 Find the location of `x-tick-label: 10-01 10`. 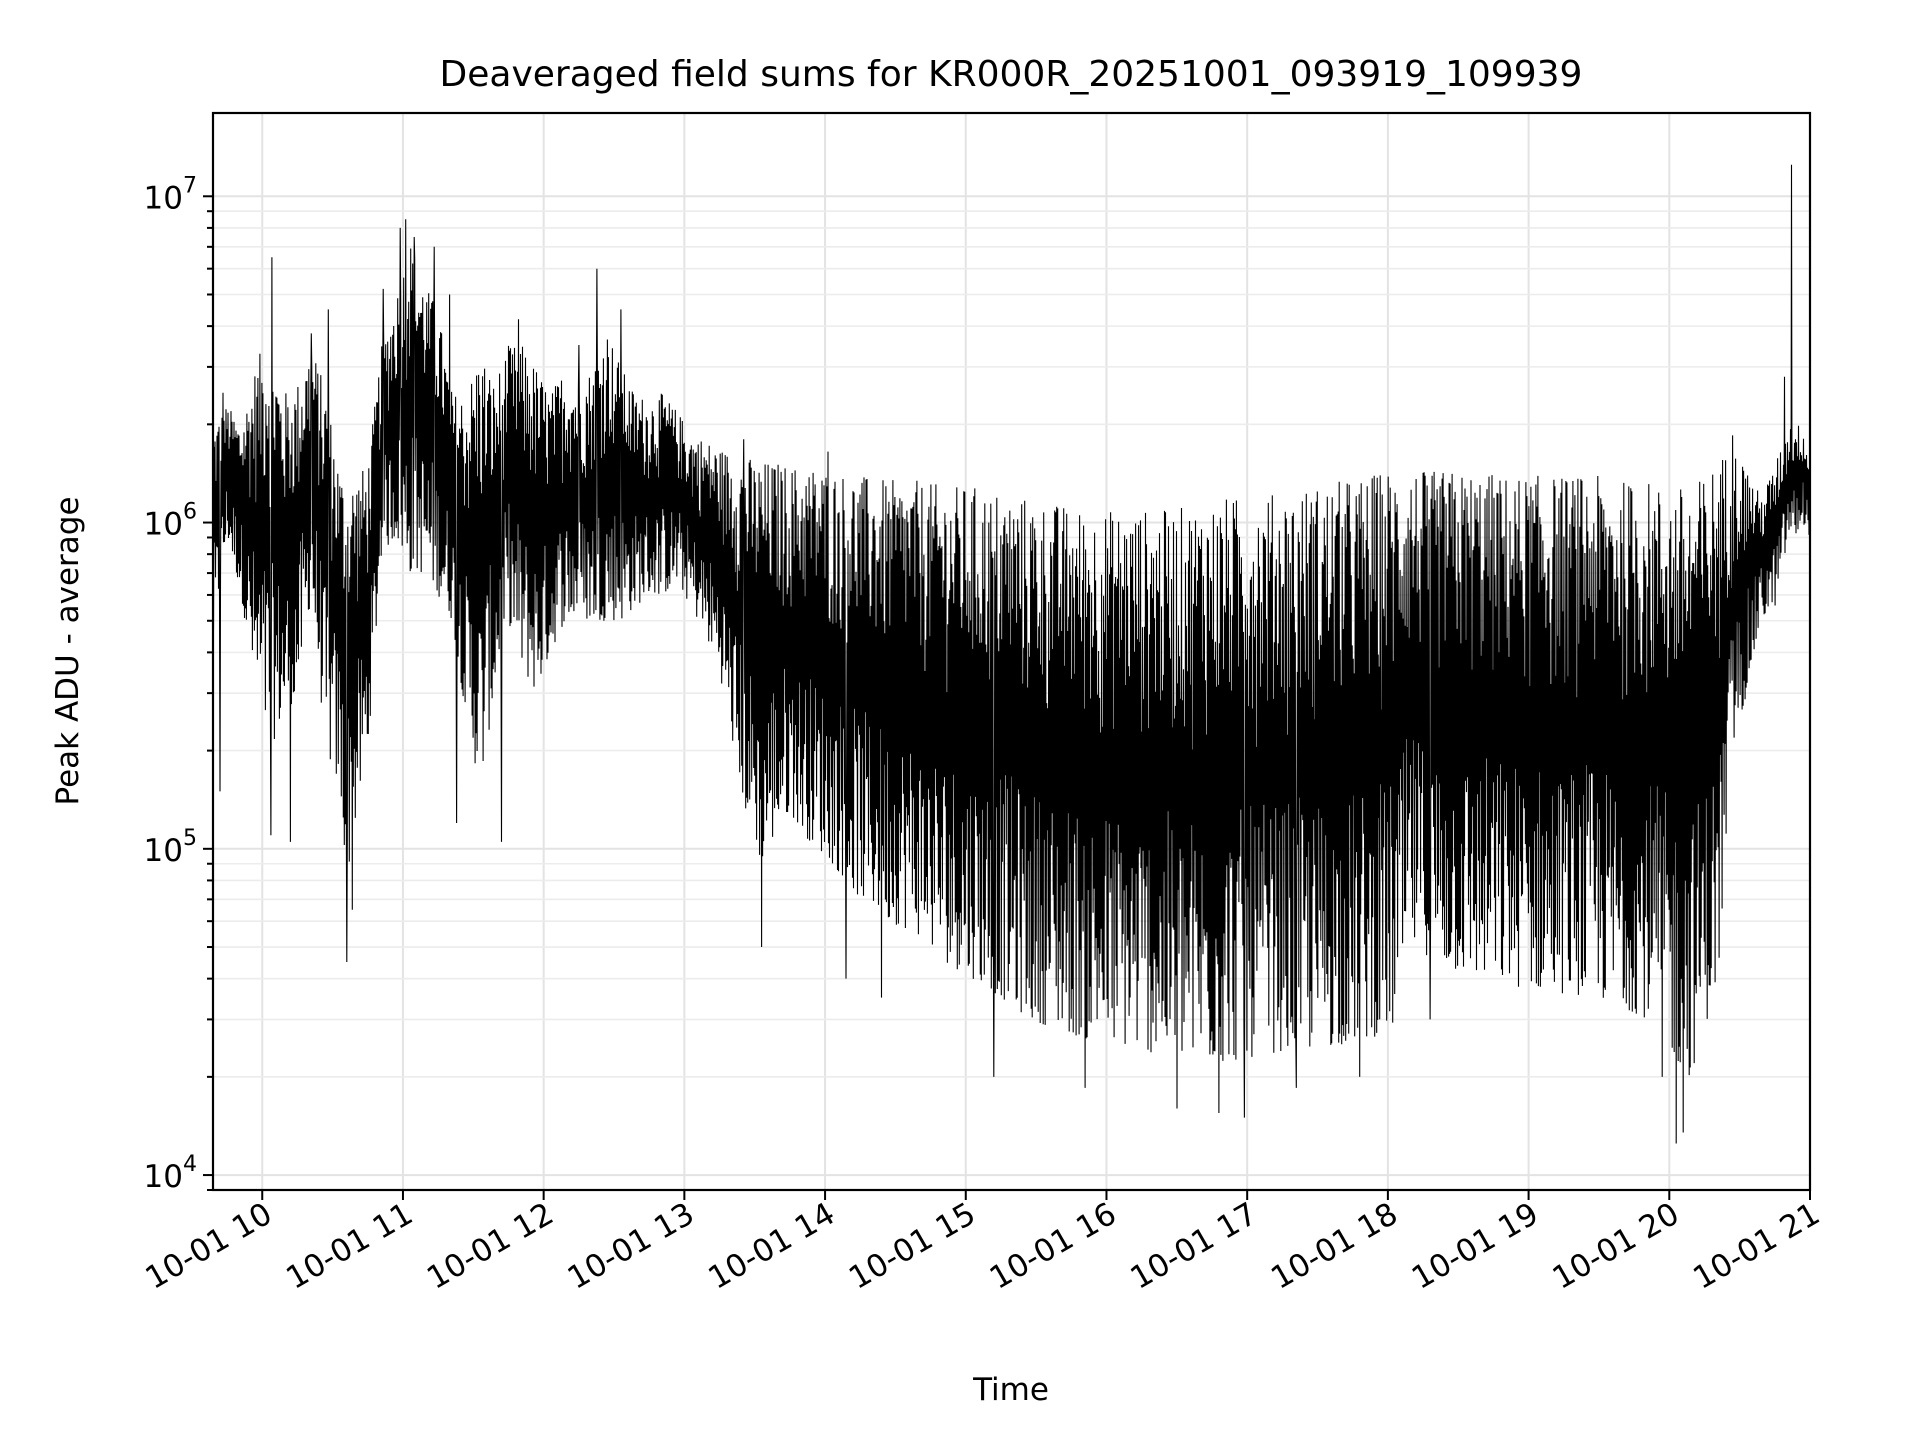

x-tick-label: 10-01 10 is located at coordinates (209, 1246).